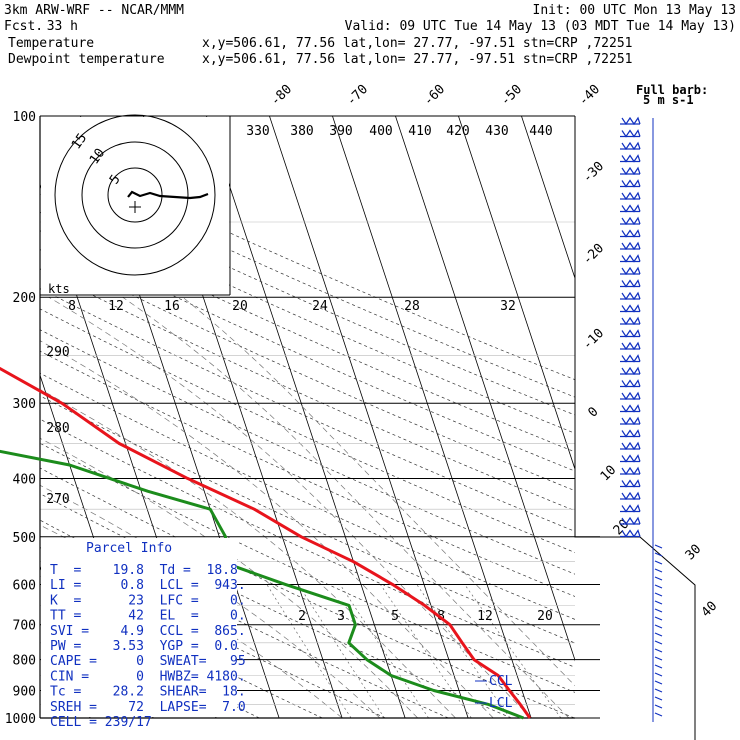 This screenshot has height=740, width=740. I want to click on temperature-legend: Temperature, so click(51, 43).